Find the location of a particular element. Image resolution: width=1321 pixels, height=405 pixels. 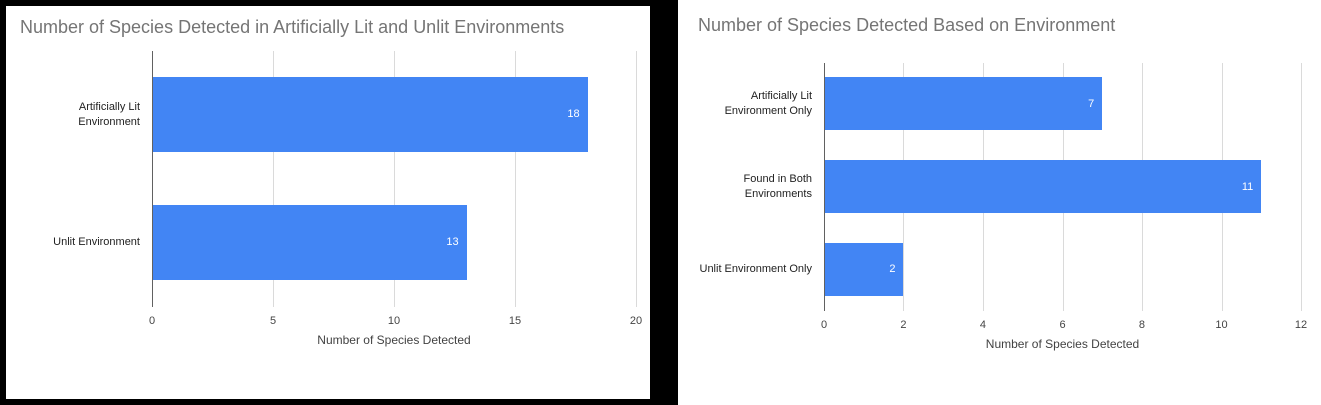

bar-row: 18 is located at coordinates (394, 115).